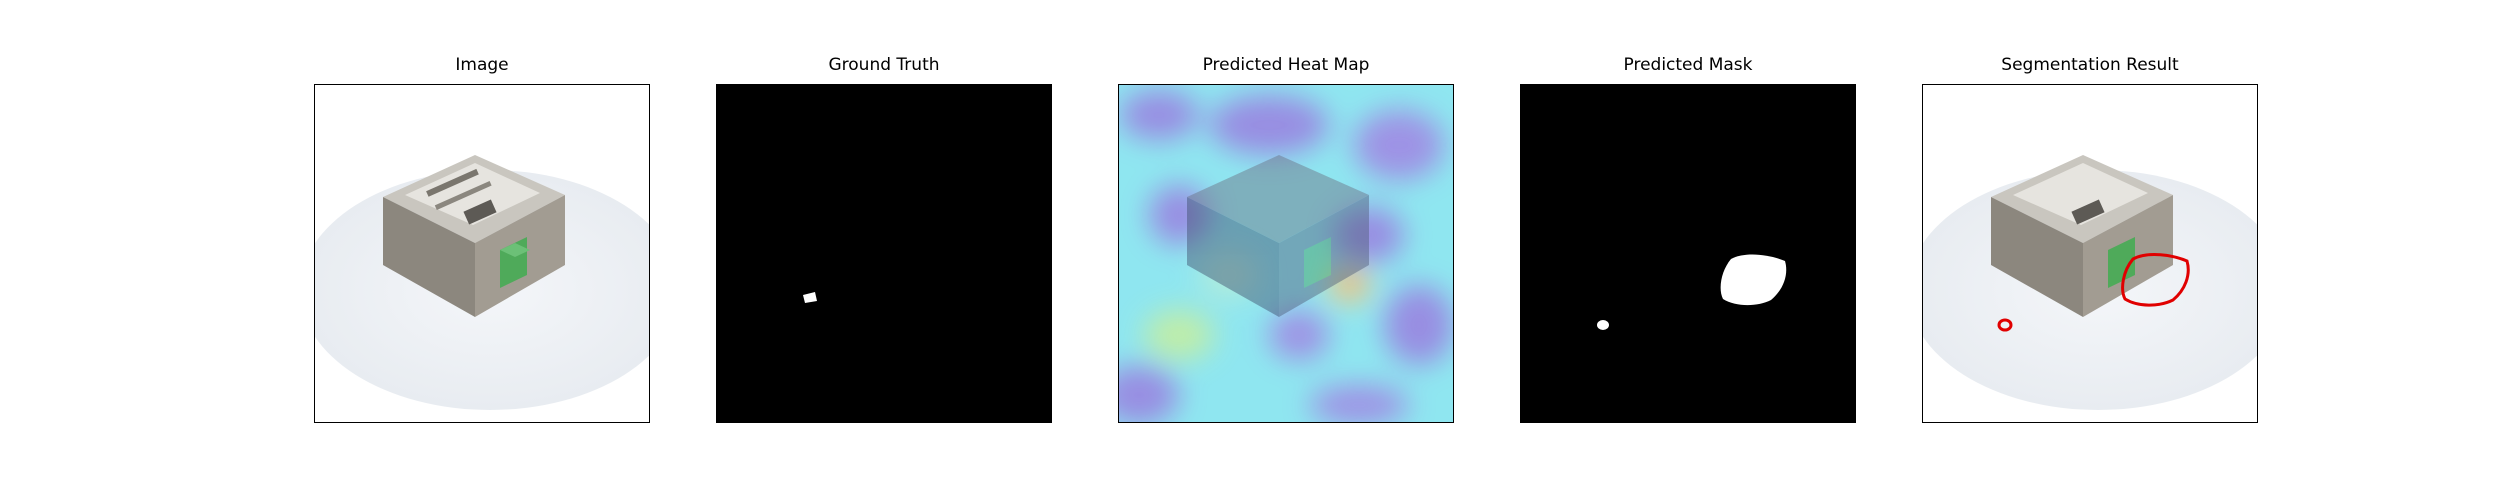  What do you see at coordinates (2090, 65) in the screenshot?
I see `panel-title-segmentation-result: Segmentation Result` at bounding box center [2090, 65].